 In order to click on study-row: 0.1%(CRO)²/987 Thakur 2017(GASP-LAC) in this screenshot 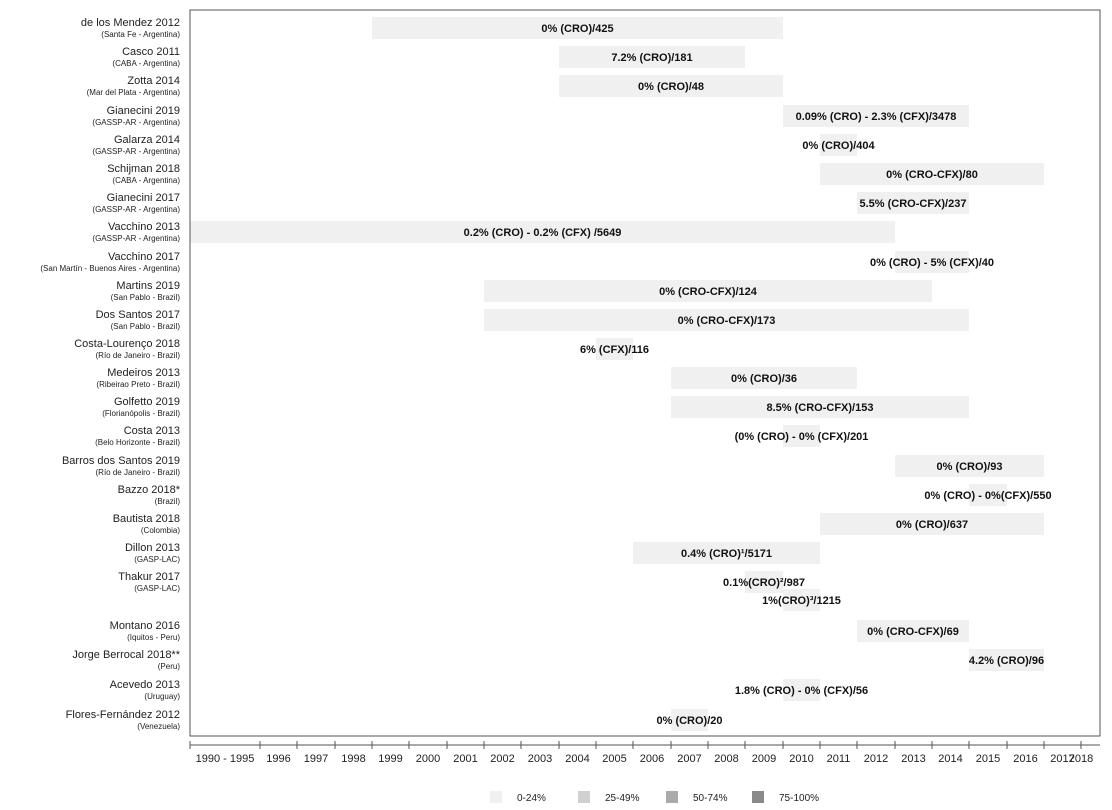, I will do `click(461, 582)`.